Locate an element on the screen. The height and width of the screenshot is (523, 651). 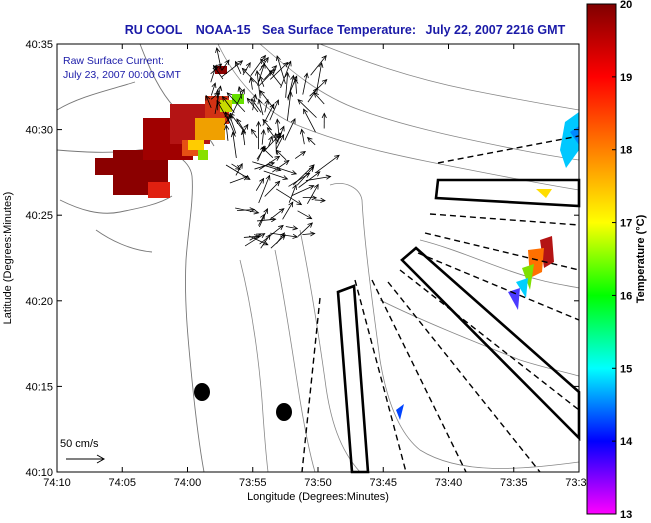
x-tick-label: 73:40 is located at coordinates (449, 483).